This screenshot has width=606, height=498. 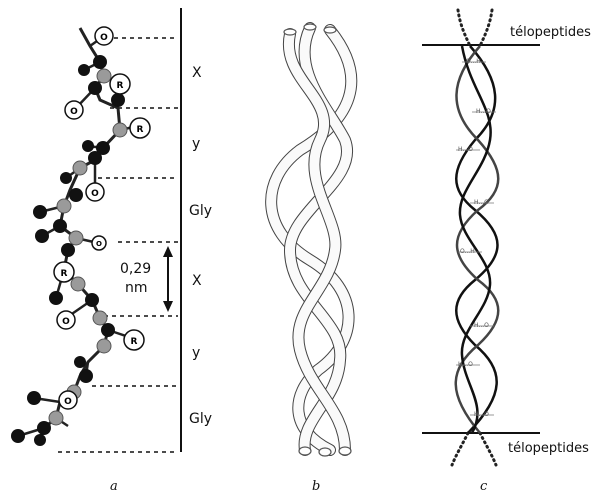 I want to click on segment-label-gly: Gly, so click(x=200, y=211).